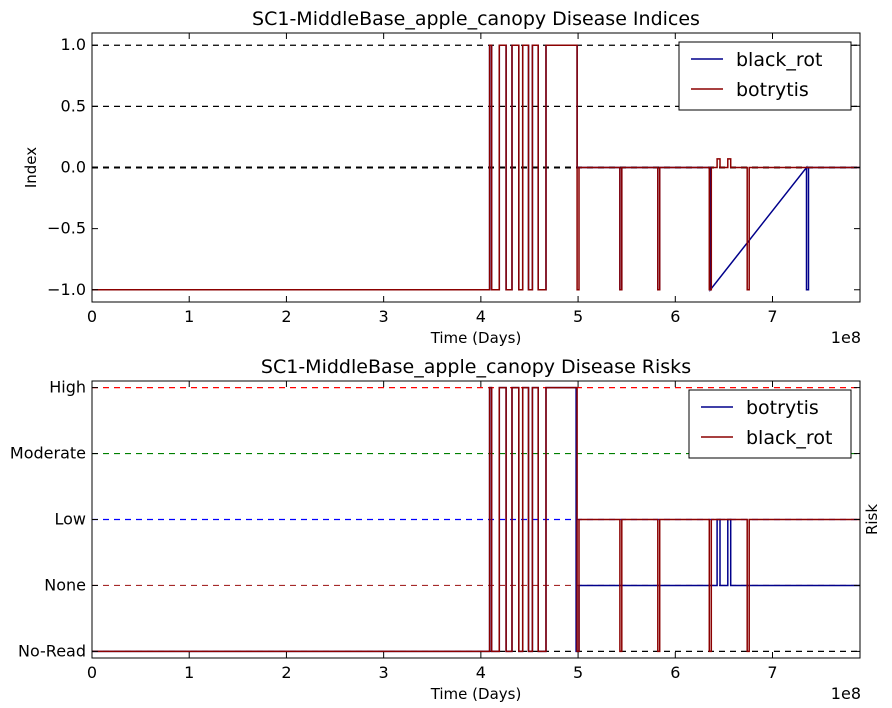  I want to click on y-tick-label: 1.0, so click(73, 44).